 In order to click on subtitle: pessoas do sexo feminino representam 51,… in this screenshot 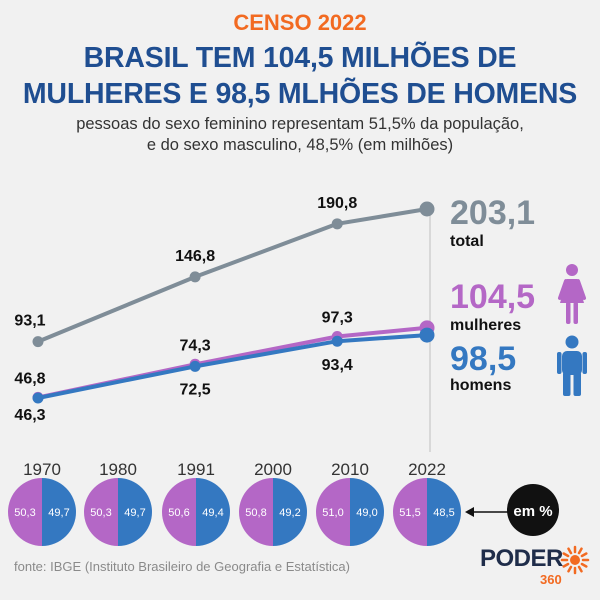, I will do `click(300, 135)`.